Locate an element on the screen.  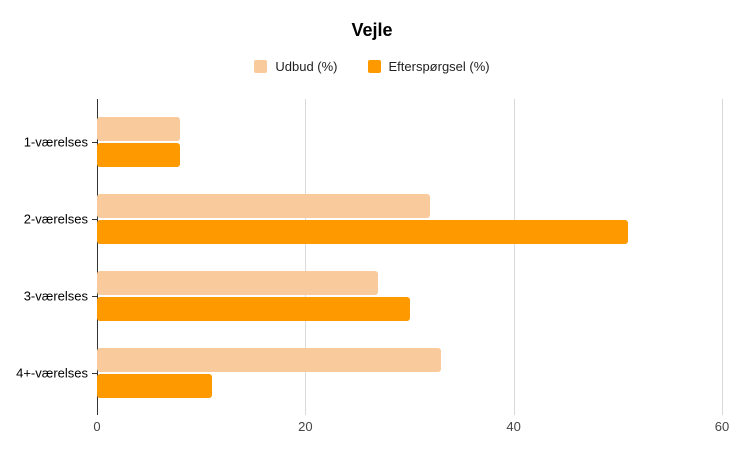
legend-item-udbud: Udbud (%) is located at coordinates (296, 66).